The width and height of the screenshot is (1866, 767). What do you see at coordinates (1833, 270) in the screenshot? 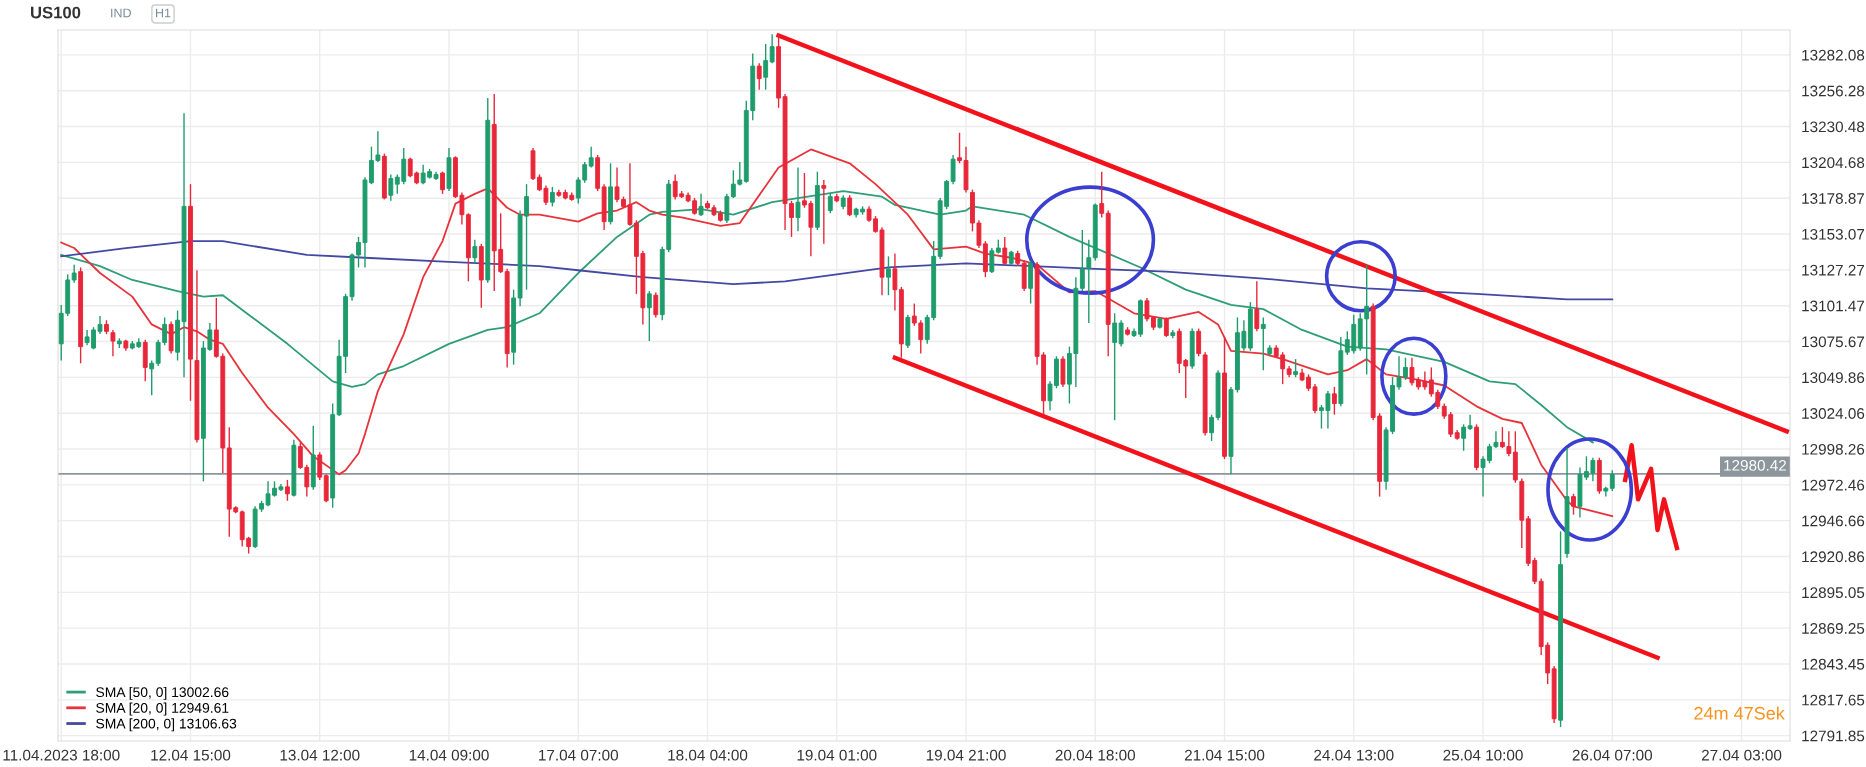
I see `y-tick-label: 13127.27` at bounding box center [1833, 270].